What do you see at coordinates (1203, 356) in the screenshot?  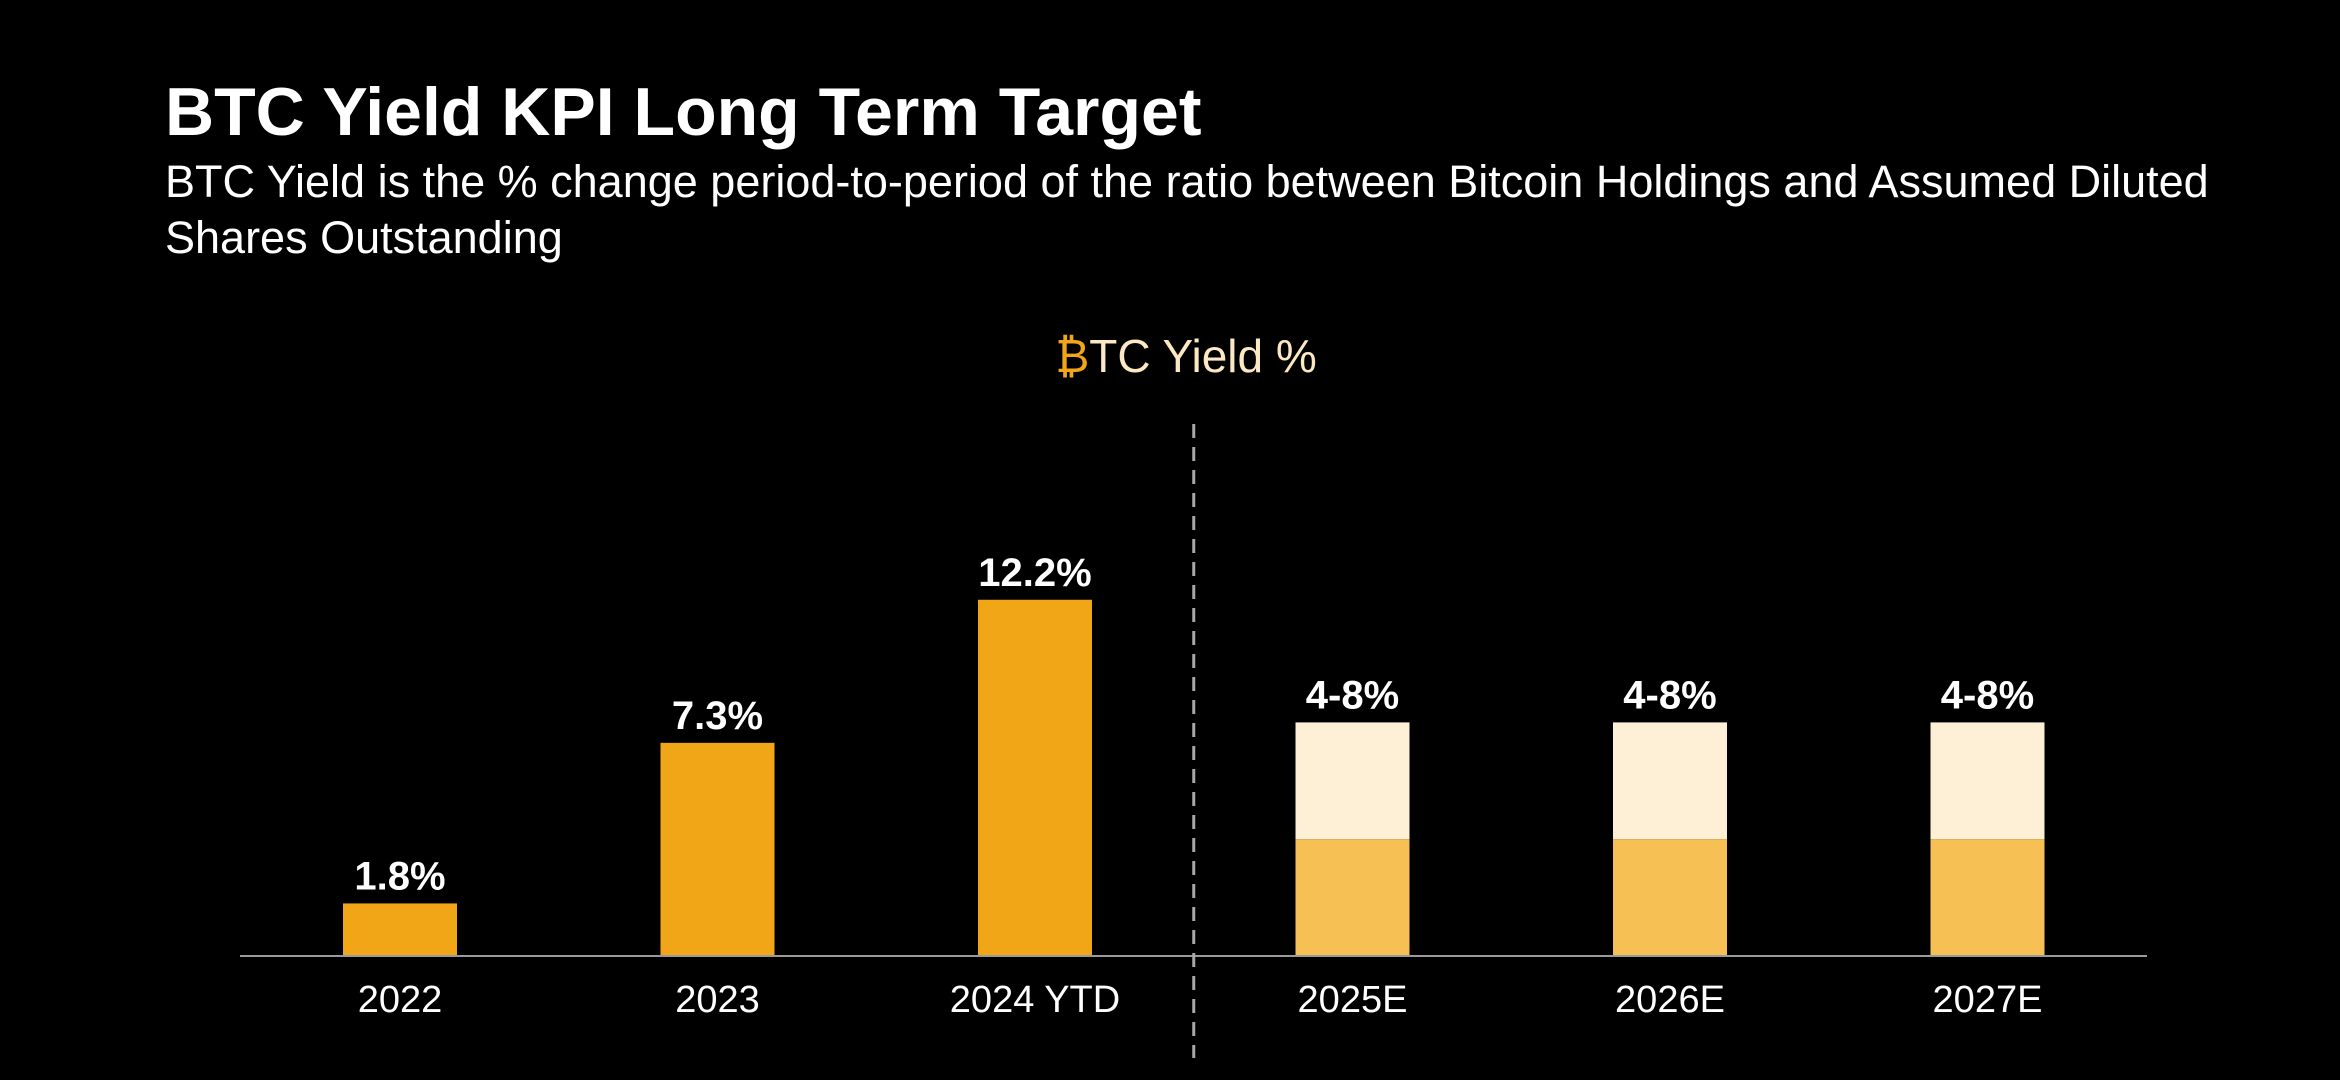 I see `chart-title-text: TC Yield %` at bounding box center [1203, 356].